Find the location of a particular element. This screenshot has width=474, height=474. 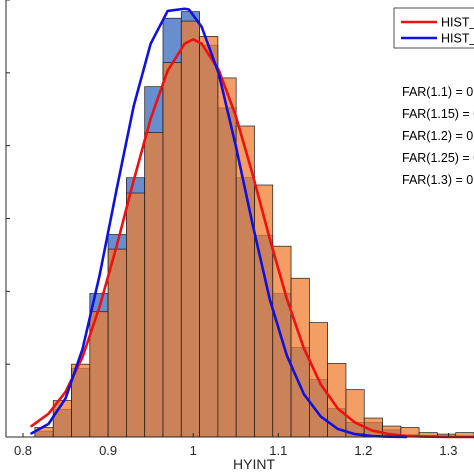

far-annotation: FAR(1.2) = 0 is located at coordinates (437, 136).